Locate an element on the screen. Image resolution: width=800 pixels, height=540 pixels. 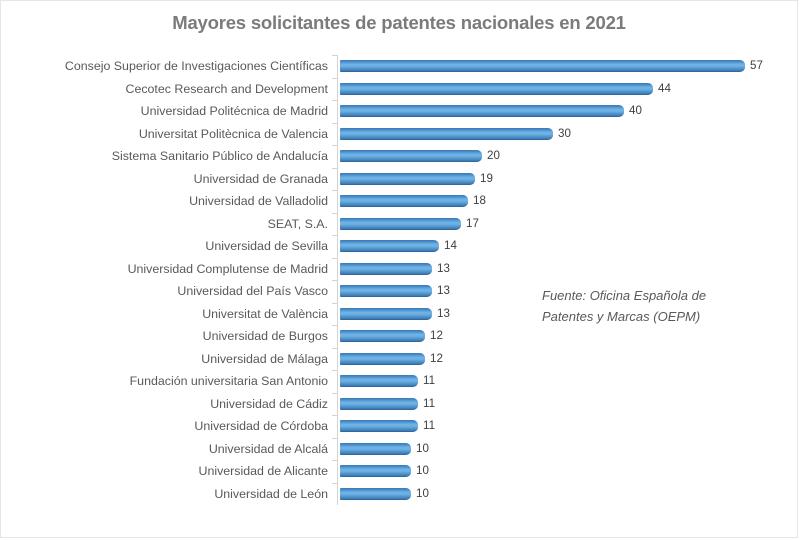
bar-value-label: 17 is located at coordinates (472, 223).